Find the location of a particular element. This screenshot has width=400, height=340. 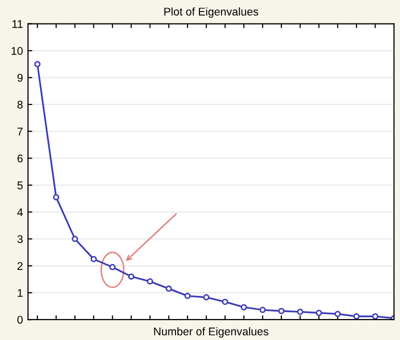

y-tick-label: 4 is located at coordinates (20, 212).